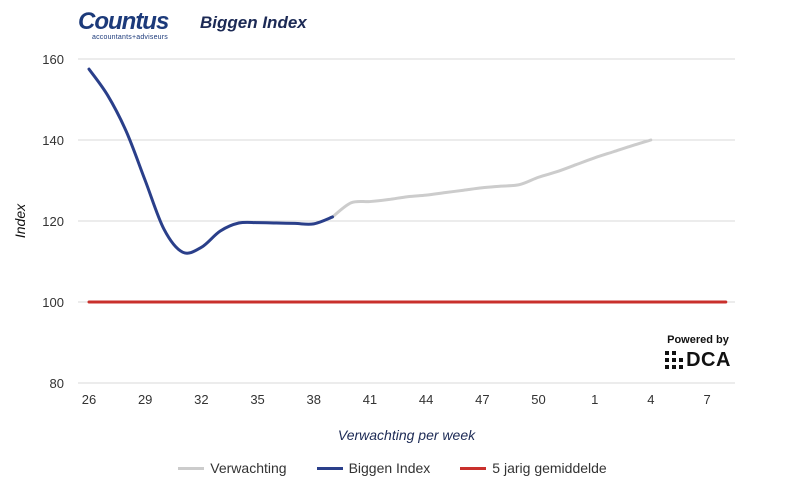 Image resolution: width=785 pixels, height=494 pixels. I want to click on chart-header: Countus accountants+adviseurs, so click(133, 25).